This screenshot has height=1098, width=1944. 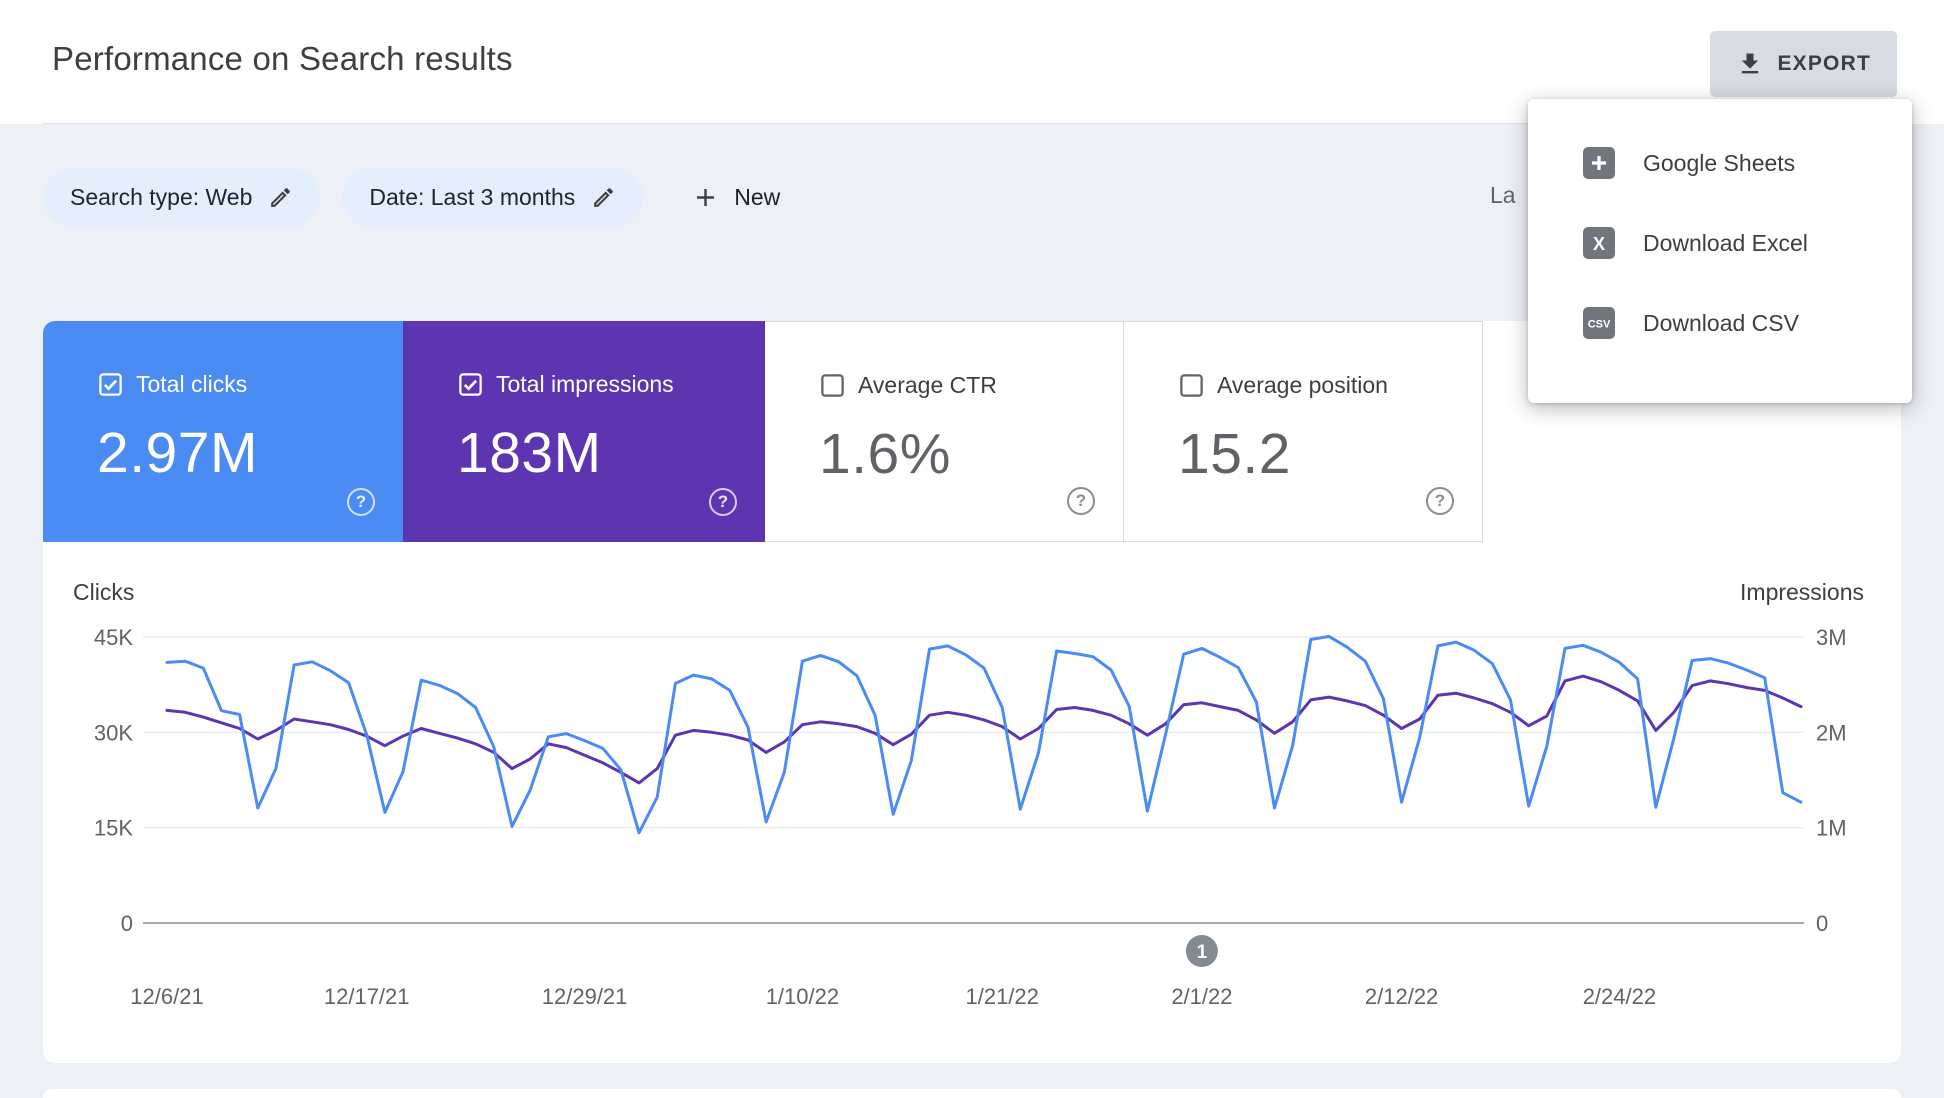 I want to click on svg-text: CSV, so click(x=1599, y=325).